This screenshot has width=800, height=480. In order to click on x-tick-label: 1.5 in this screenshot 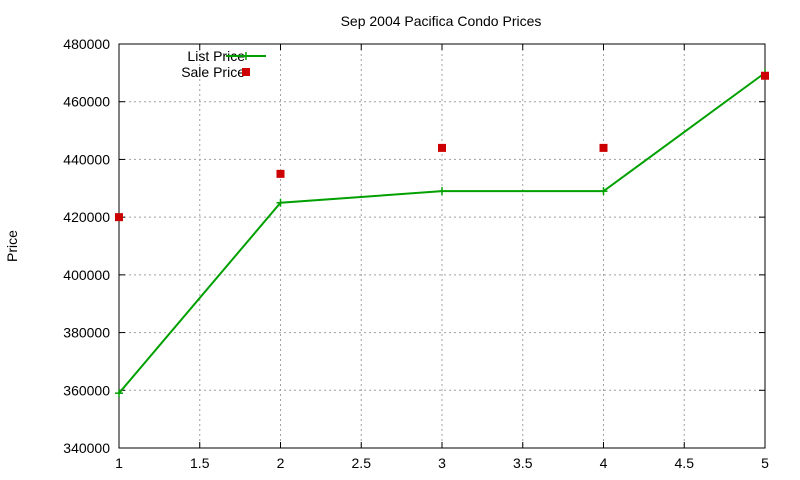, I will do `click(200, 463)`.